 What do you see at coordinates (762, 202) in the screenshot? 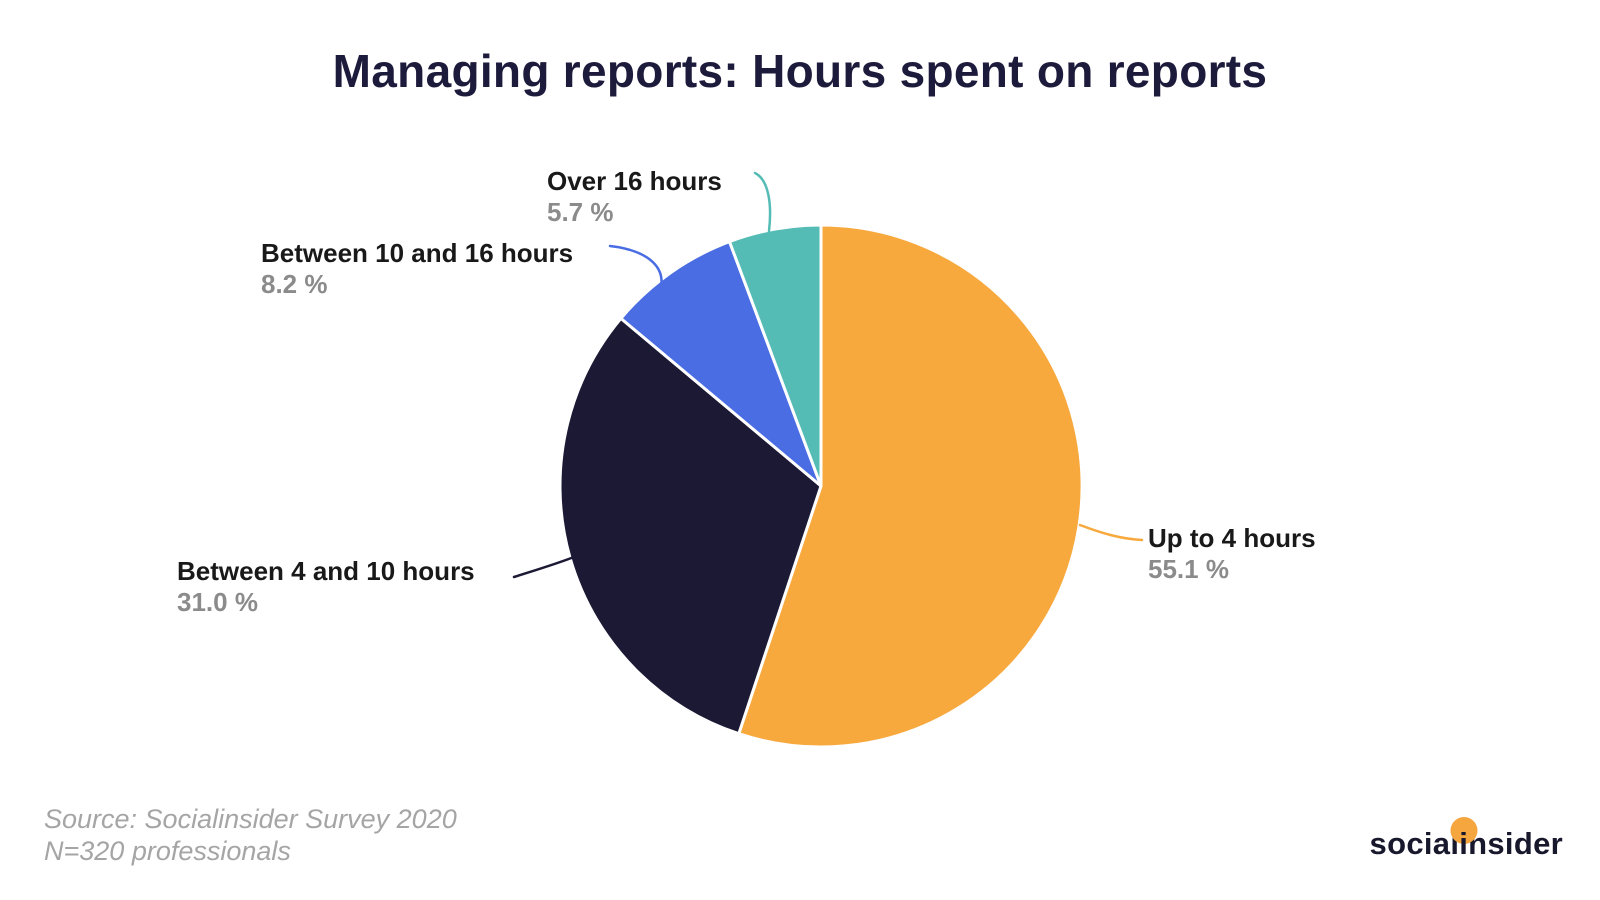
I see `leader-line-over-16-hours` at bounding box center [762, 202].